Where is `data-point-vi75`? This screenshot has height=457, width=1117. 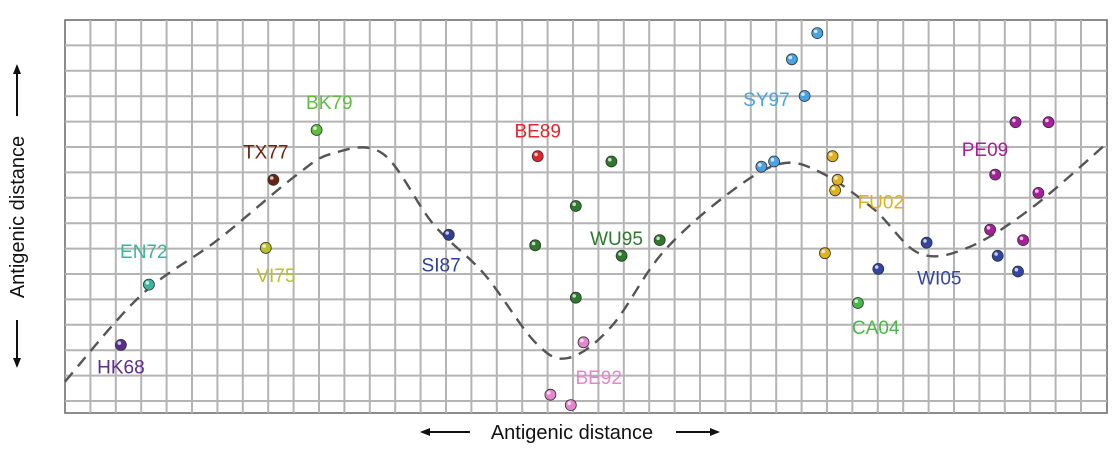
data-point-vi75 is located at coordinates (265, 247).